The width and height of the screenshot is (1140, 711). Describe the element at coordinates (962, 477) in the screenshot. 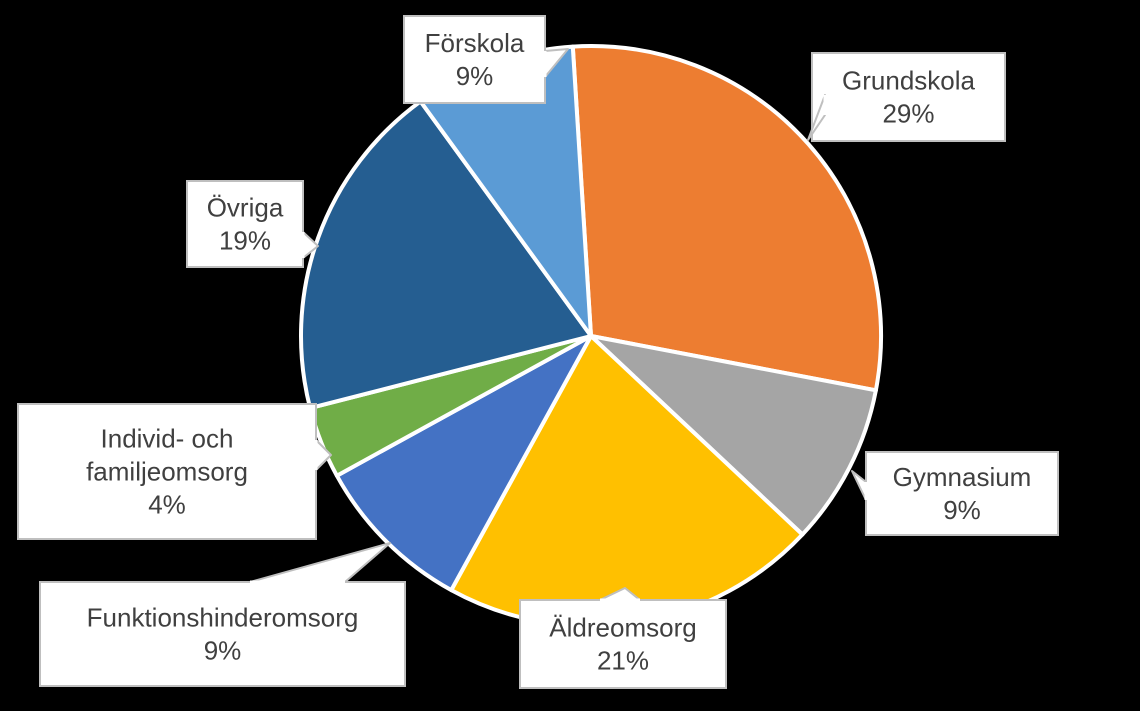

I see `slice-category-label: Gymnasium` at that location.